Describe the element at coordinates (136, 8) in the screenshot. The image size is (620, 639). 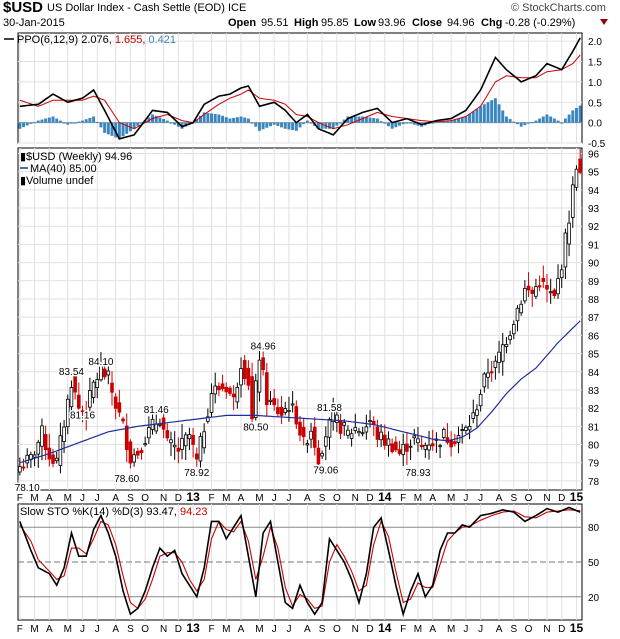
I see `instrument-name: US Dollar Index - Cash Settle (EOD)` at that location.